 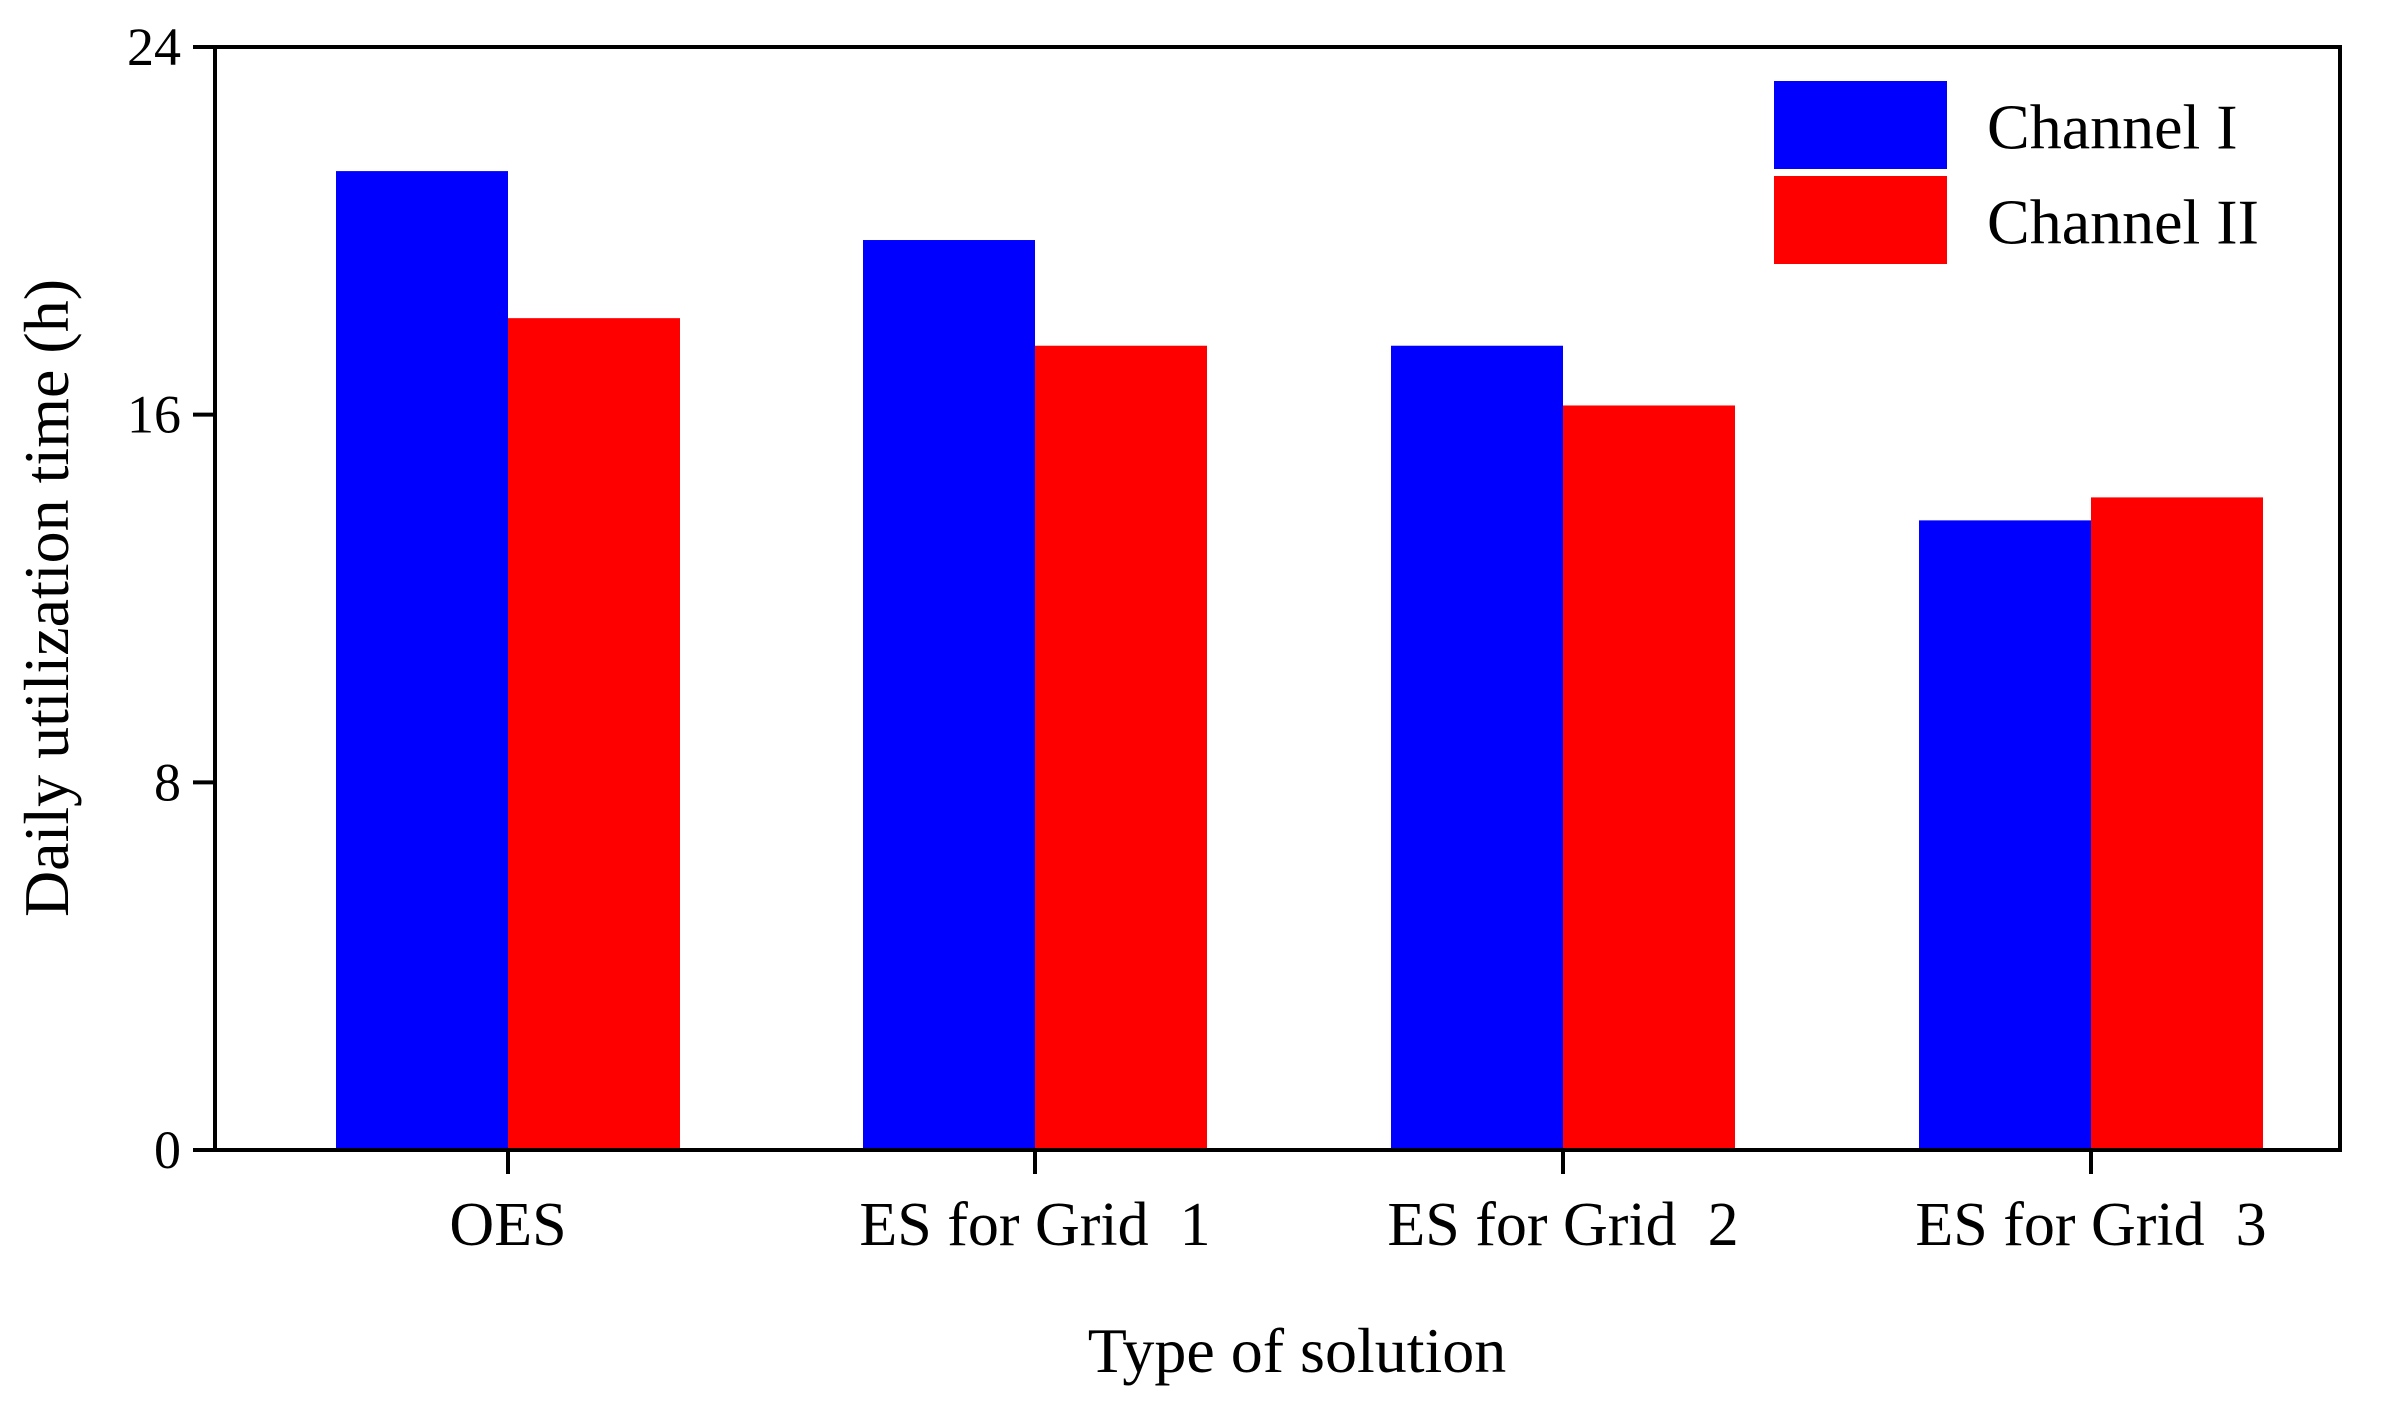 I want to click on x-tick-label: ES for Grid 2, so click(x=1562, y=1225).